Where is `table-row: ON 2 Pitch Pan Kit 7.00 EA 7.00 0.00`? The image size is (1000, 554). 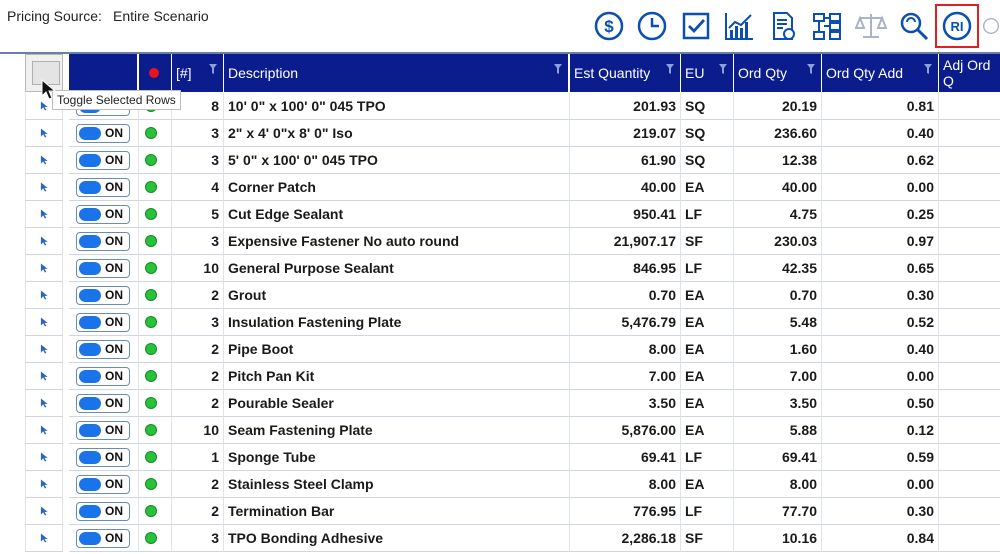
table-row: ON 2 Pitch Pan Kit 7.00 EA 7.00 0.00 is located at coordinates (512, 376).